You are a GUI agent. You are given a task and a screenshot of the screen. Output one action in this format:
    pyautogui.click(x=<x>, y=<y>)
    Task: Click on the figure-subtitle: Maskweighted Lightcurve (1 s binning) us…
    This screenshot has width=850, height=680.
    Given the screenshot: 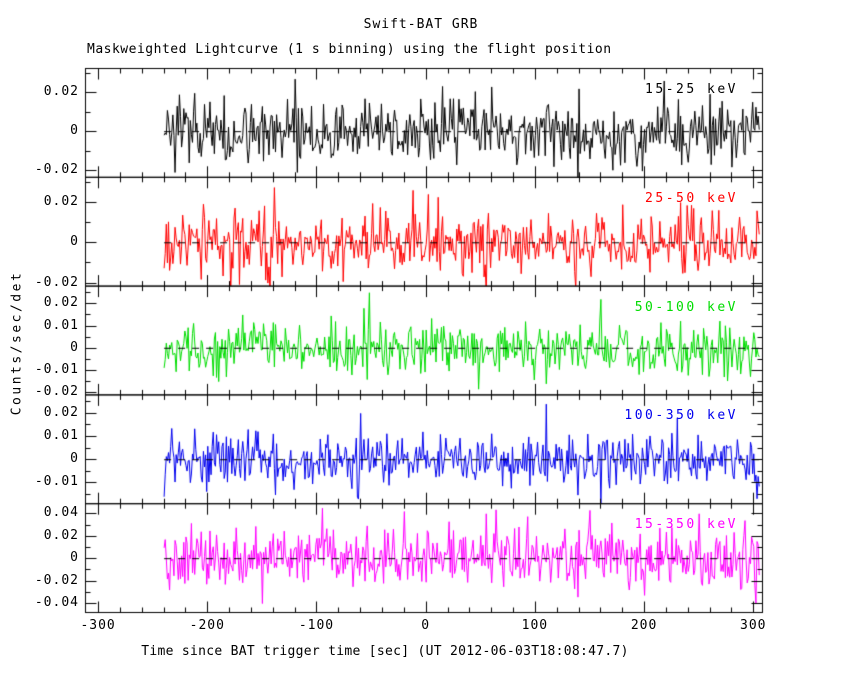 What is the action you would take?
    pyautogui.click(x=349, y=49)
    